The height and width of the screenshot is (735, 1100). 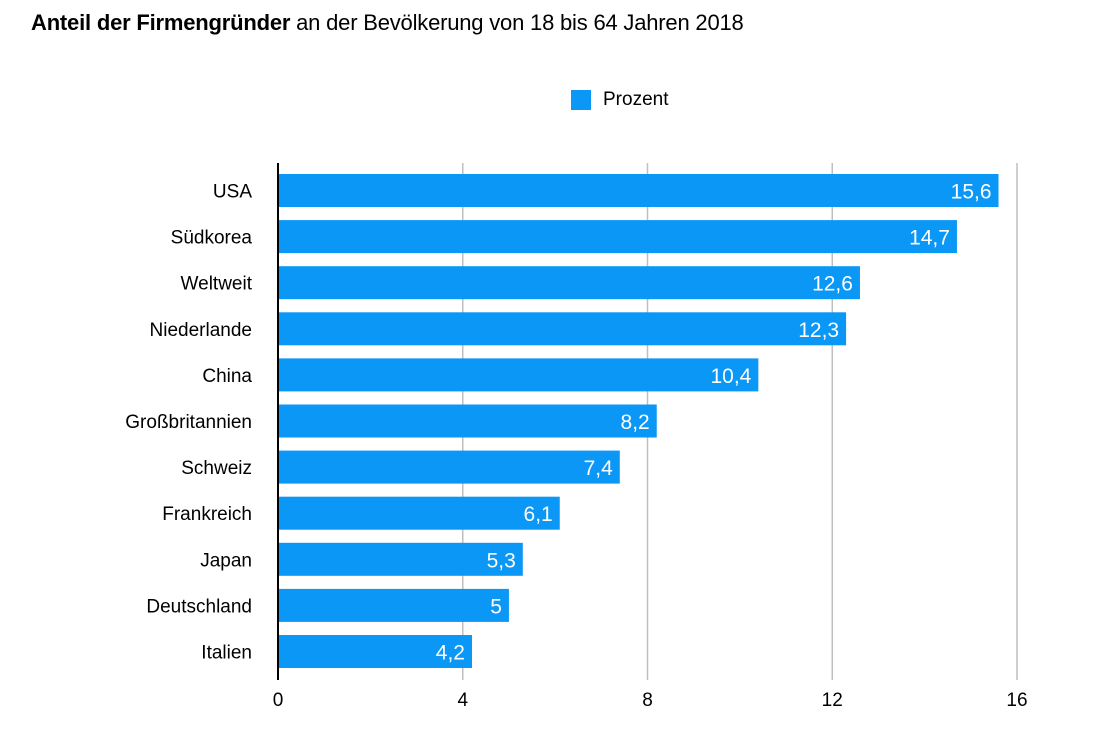 What do you see at coordinates (501, 560) in the screenshot?
I see `data-label: 5,3` at bounding box center [501, 560].